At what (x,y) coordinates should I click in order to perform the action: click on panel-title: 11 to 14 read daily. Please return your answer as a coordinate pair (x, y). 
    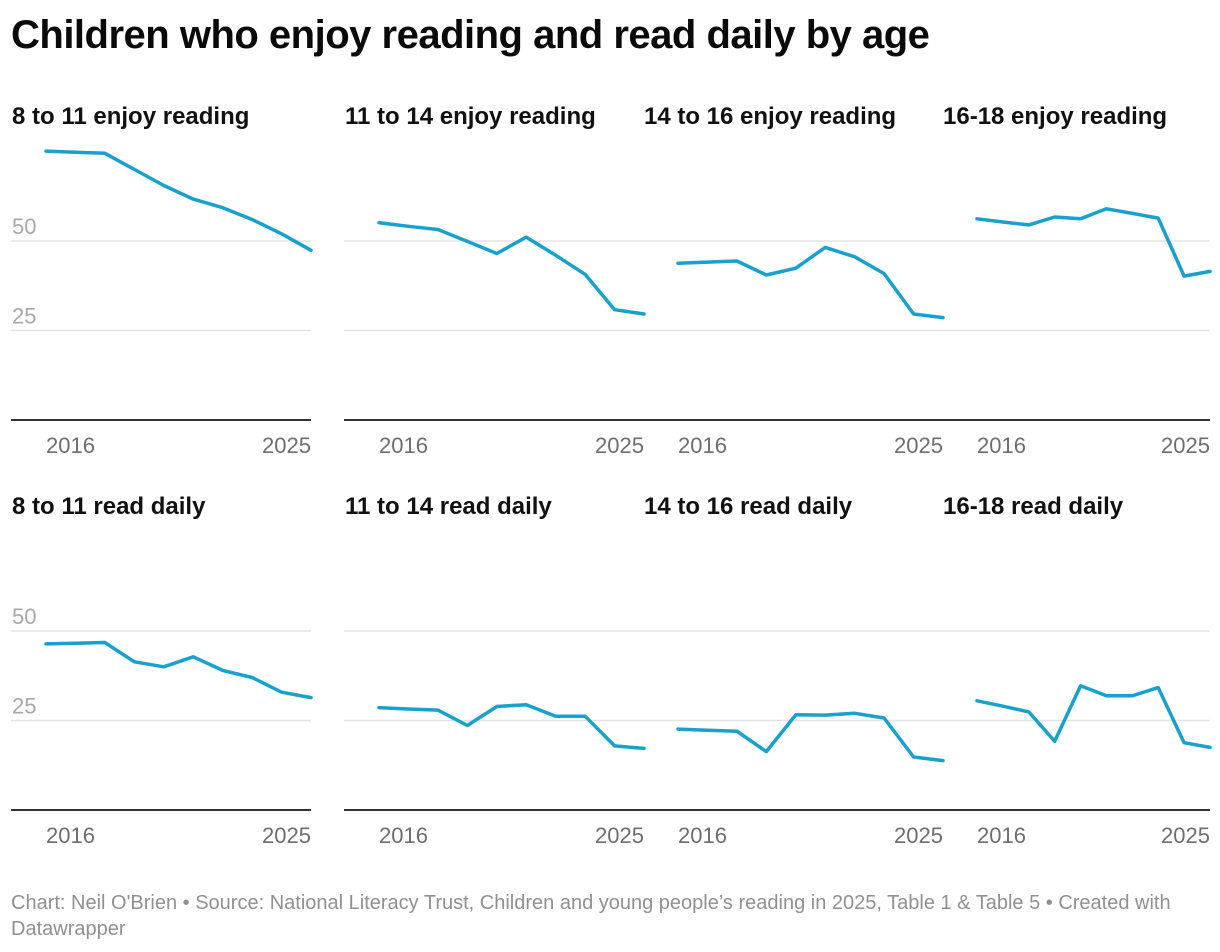
    Looking at the image, I should click on (448, 506).